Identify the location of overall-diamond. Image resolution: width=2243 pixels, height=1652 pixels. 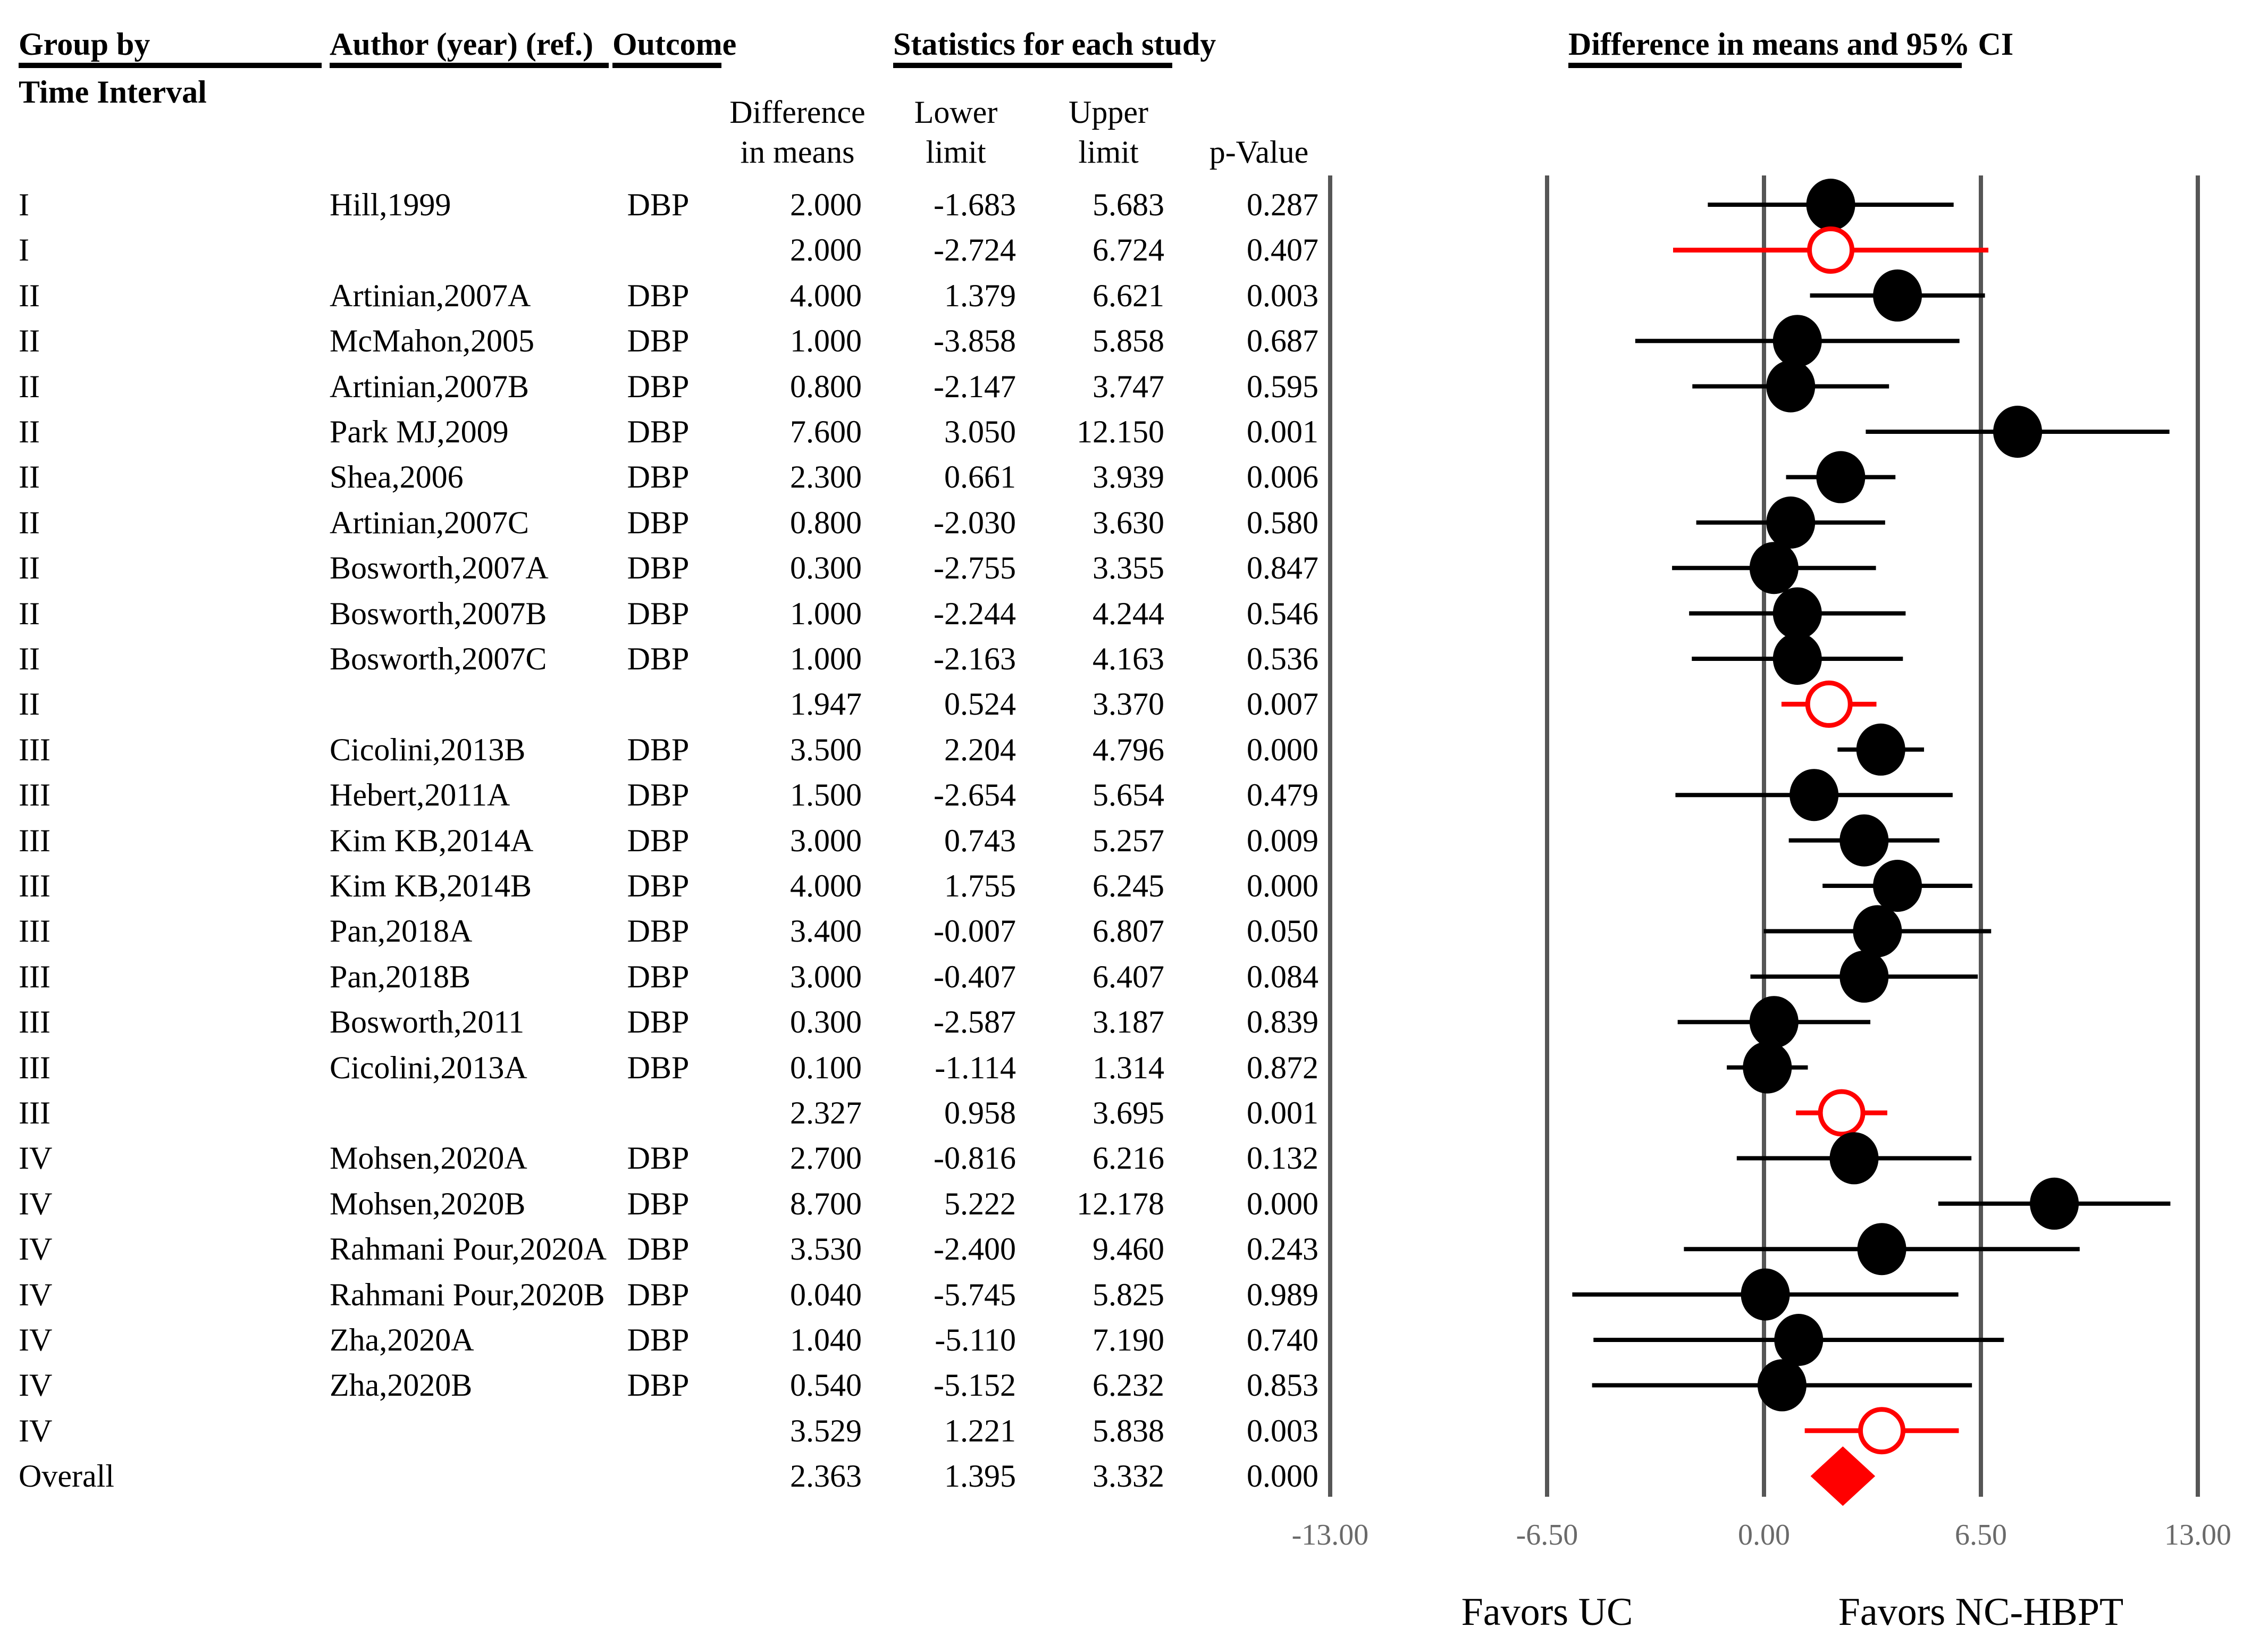
(1843, 1476).